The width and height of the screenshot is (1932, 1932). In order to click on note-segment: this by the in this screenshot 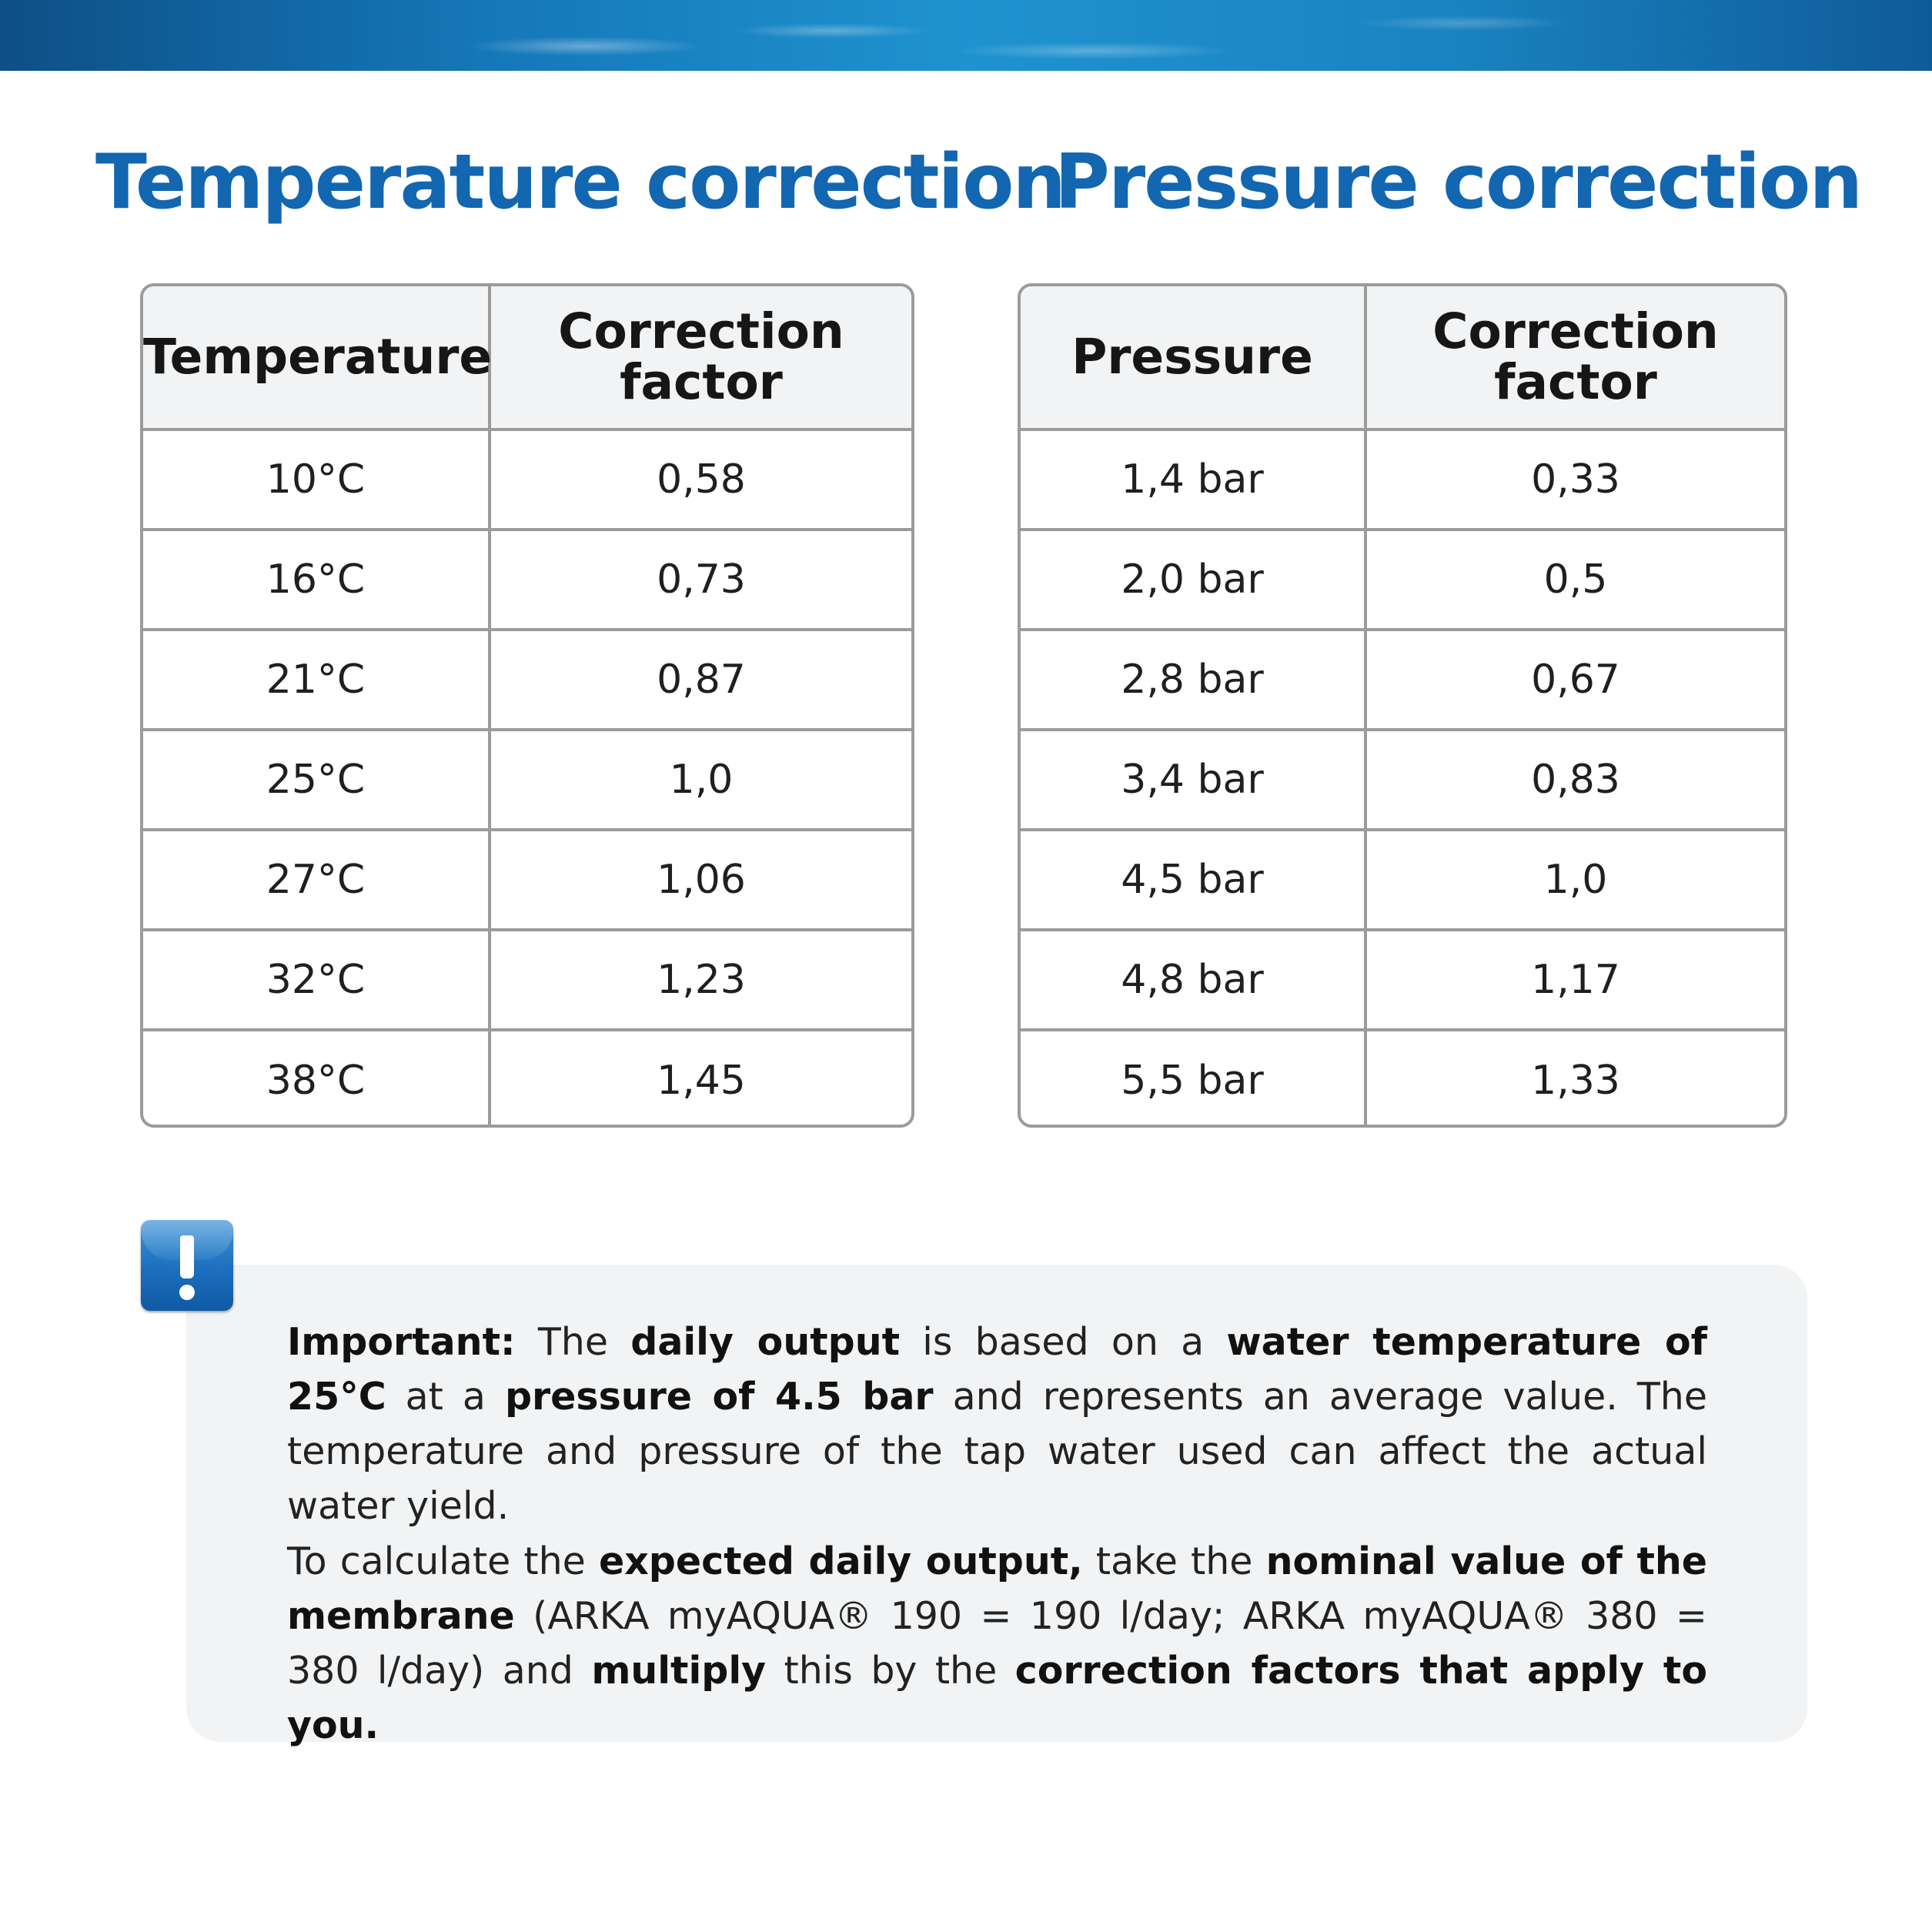, I will do `click(890, 1671)`.